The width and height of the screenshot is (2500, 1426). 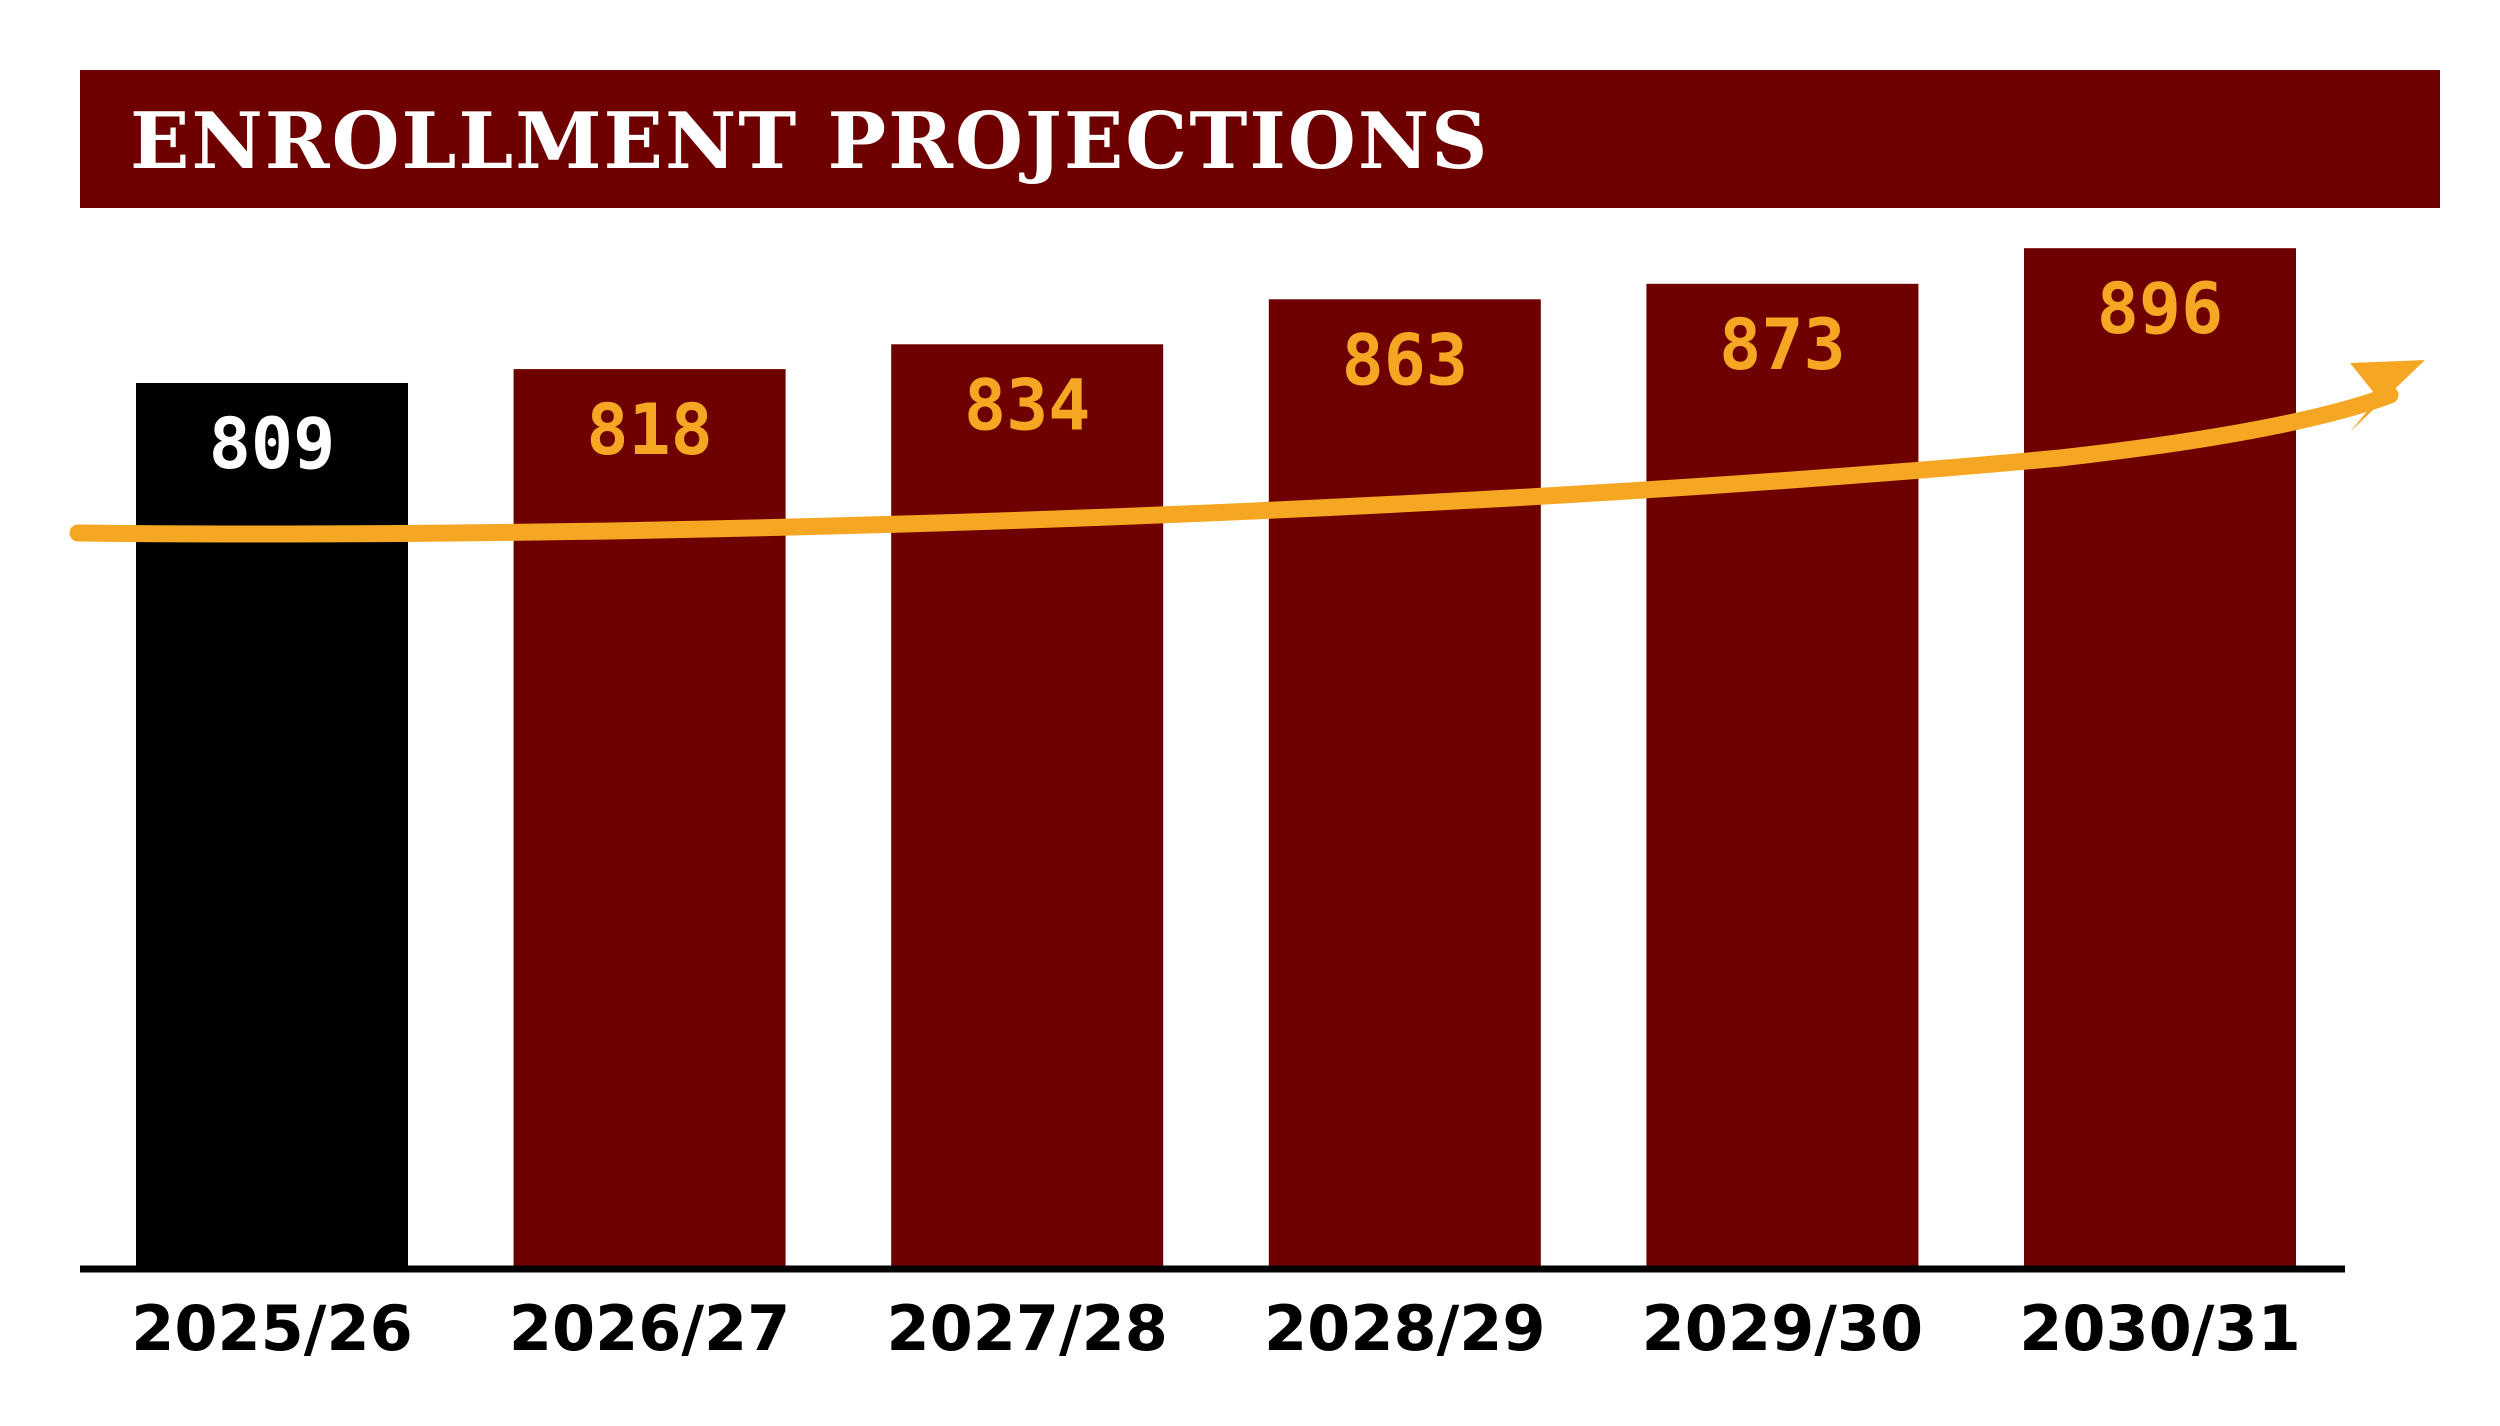 What do you see at coordinates (649, 430) in the screenshot?
I see `value-label: 818` at bounding box center [649, 430].